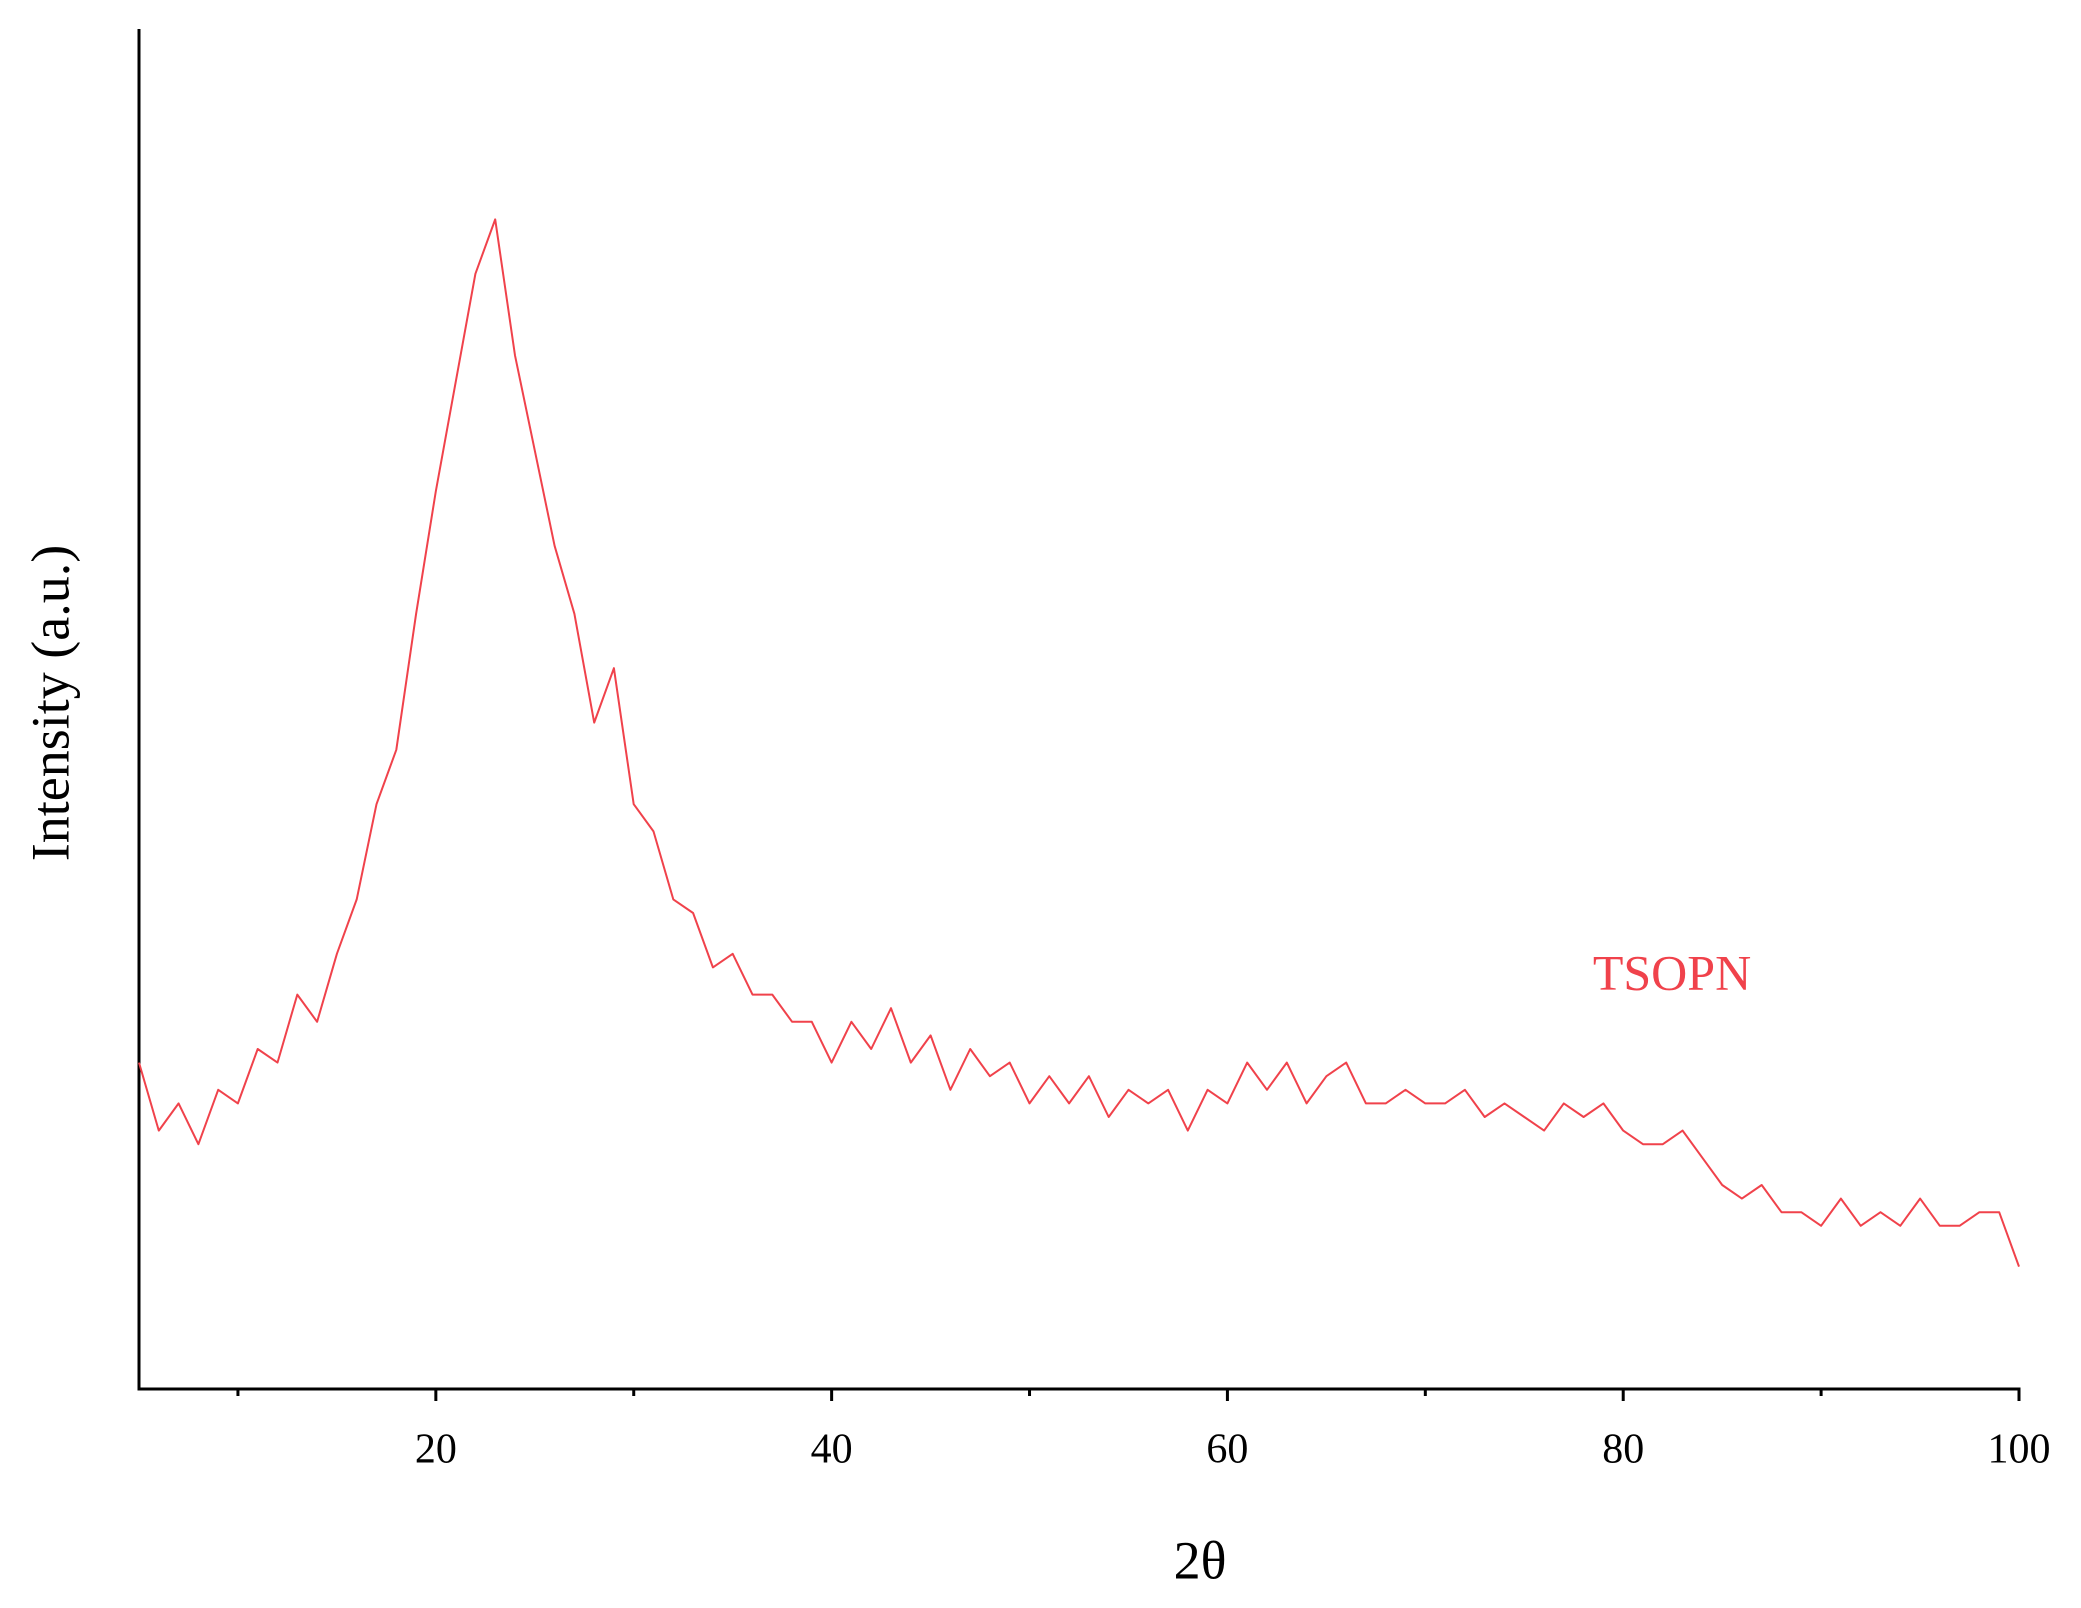 This screenshot has height=1608, width=2081. What do you see at coordinates (1227, 1450) in the screenshot?
I see `x-tick-label: 60` at bounding box center [1227, 1450].